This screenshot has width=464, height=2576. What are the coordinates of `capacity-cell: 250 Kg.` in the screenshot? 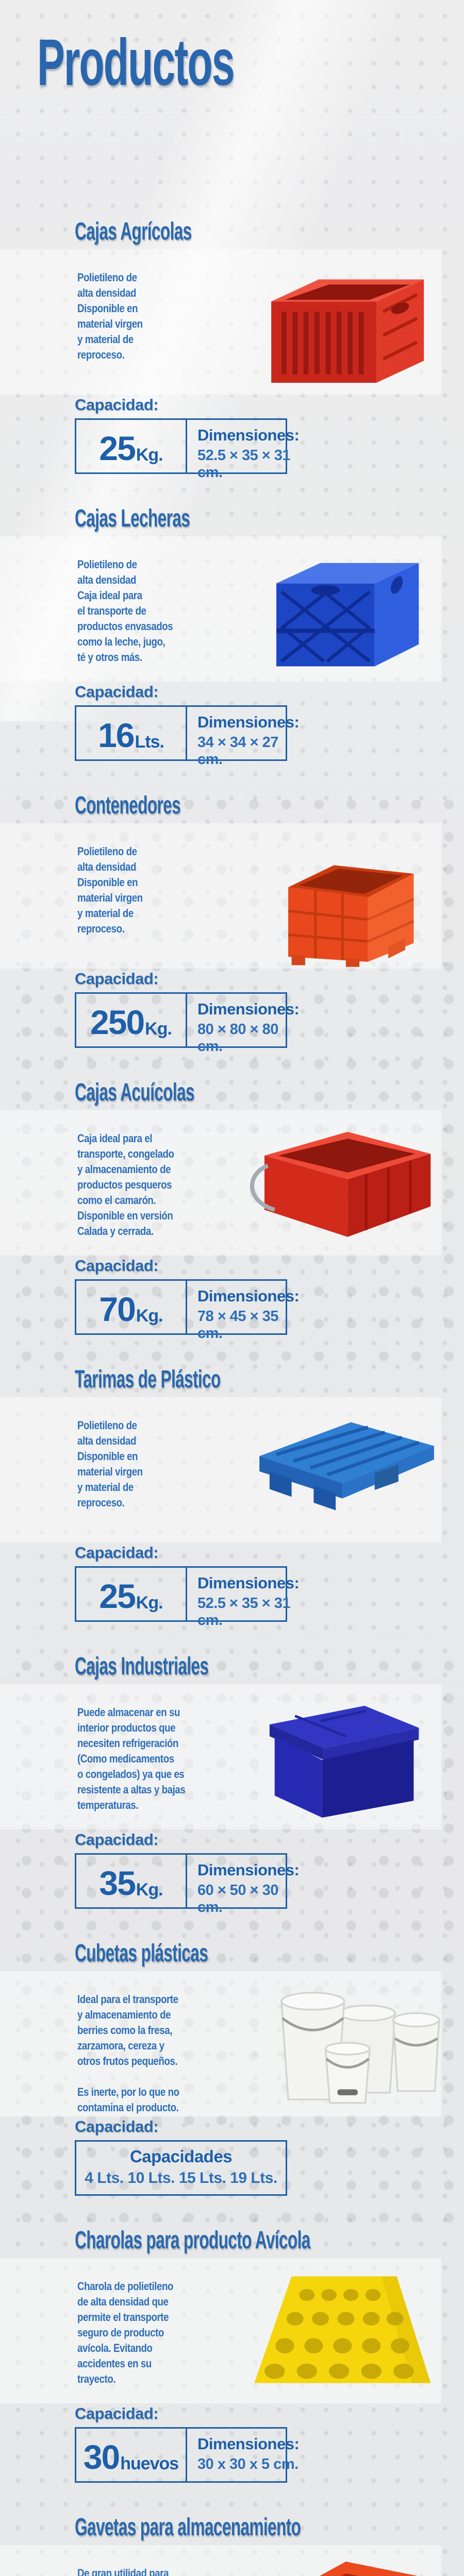 It's located at (131, 1020).